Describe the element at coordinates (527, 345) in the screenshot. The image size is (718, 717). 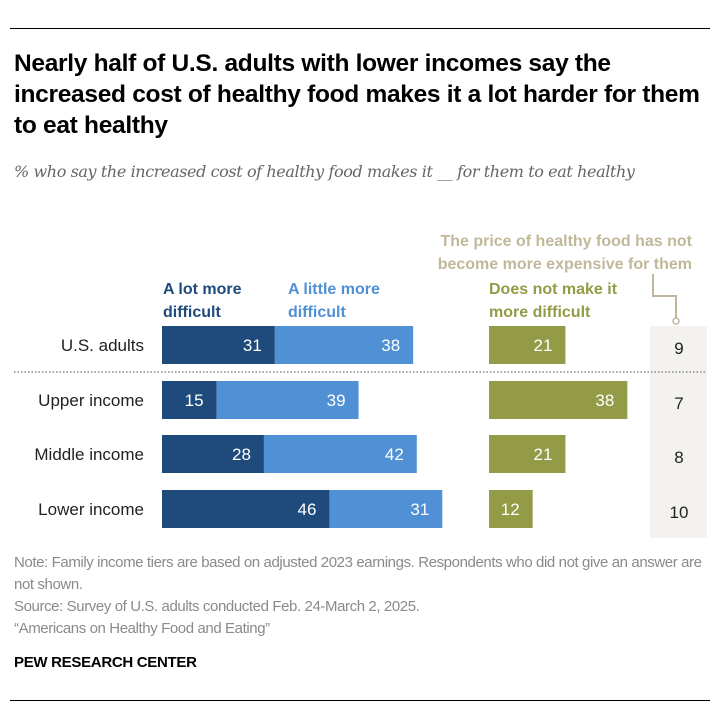
I see `bar-not-more-u-s-adults` at that location.